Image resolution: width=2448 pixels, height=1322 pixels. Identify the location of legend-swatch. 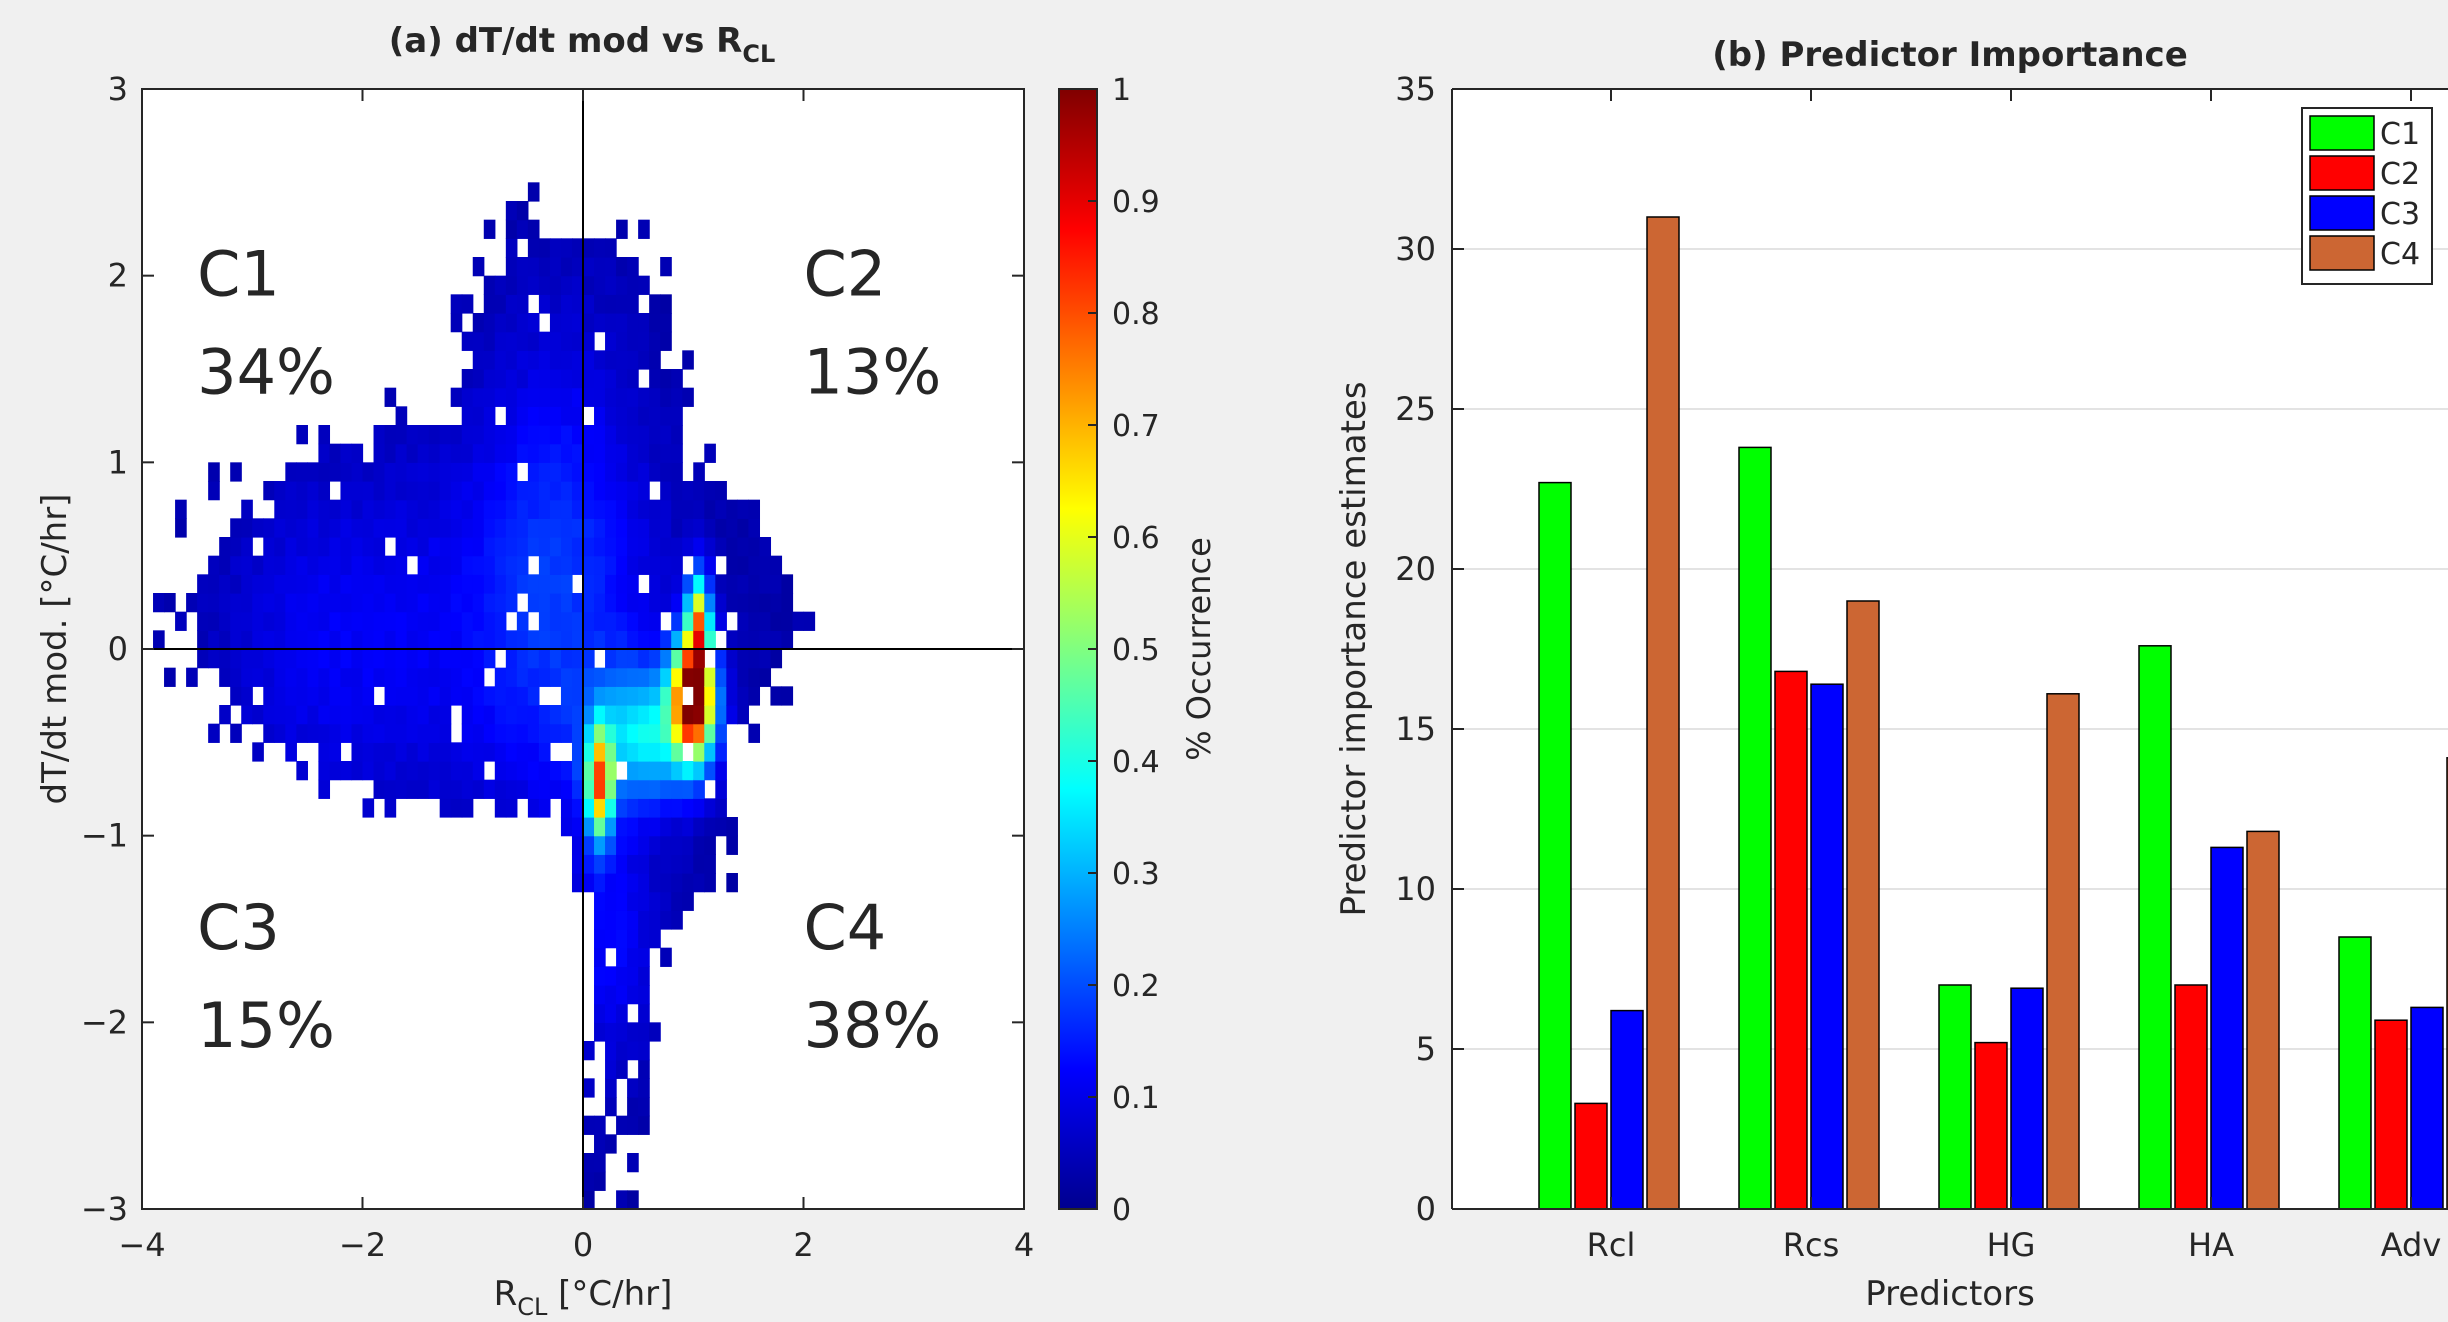
(2342, 253).